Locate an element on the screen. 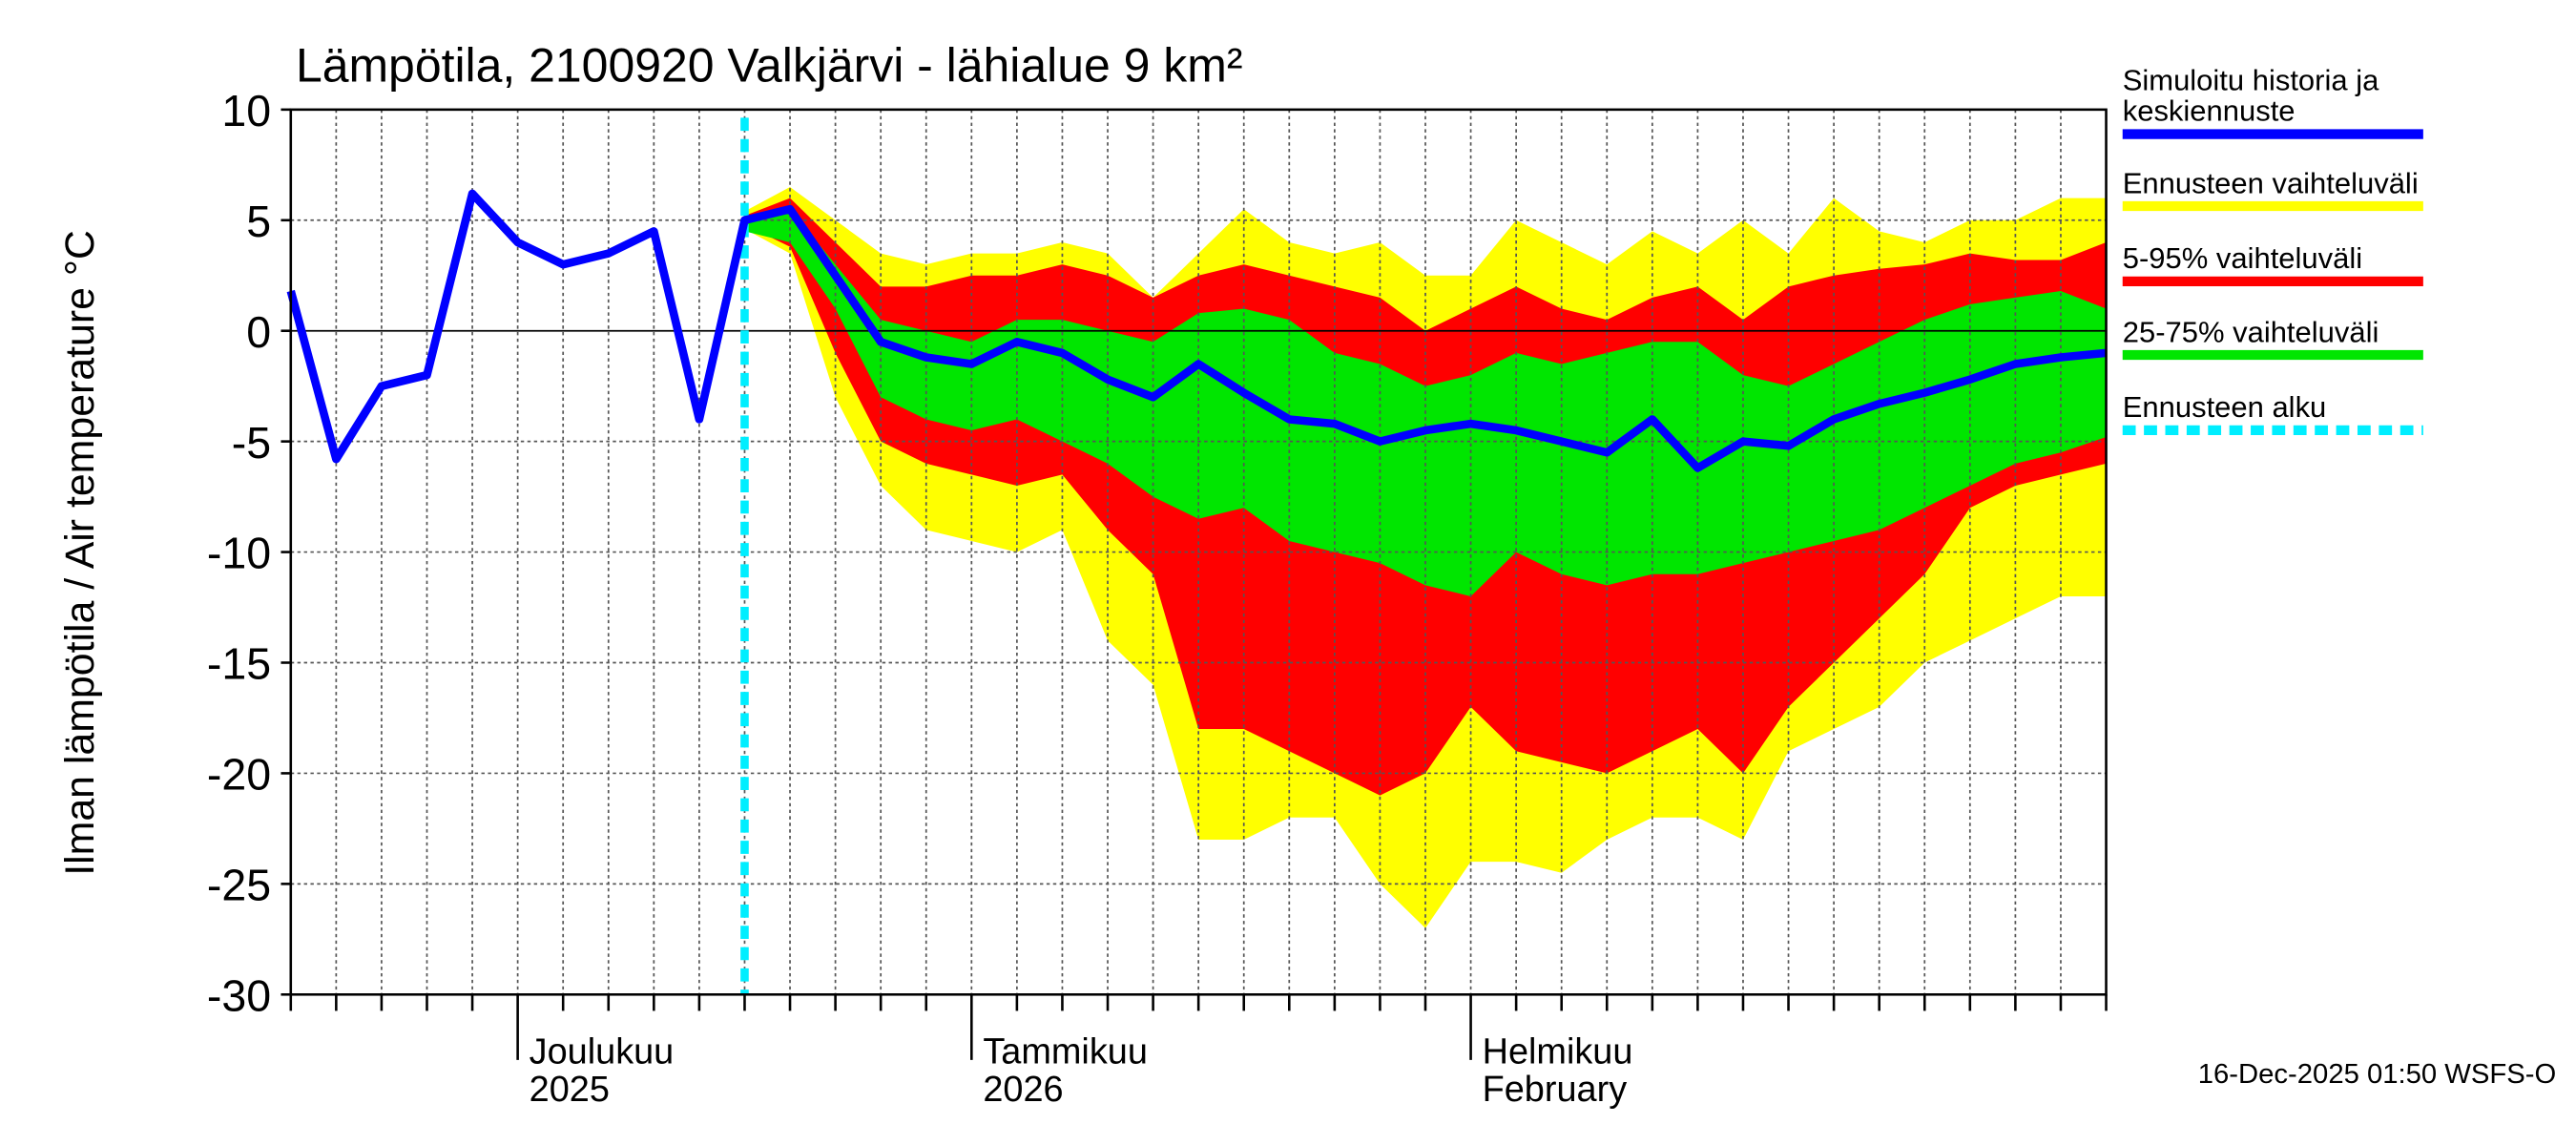 The height and width of the screenshot is (1145, 2576). y-tick-label: -5 is located at coordinates (251, 443).